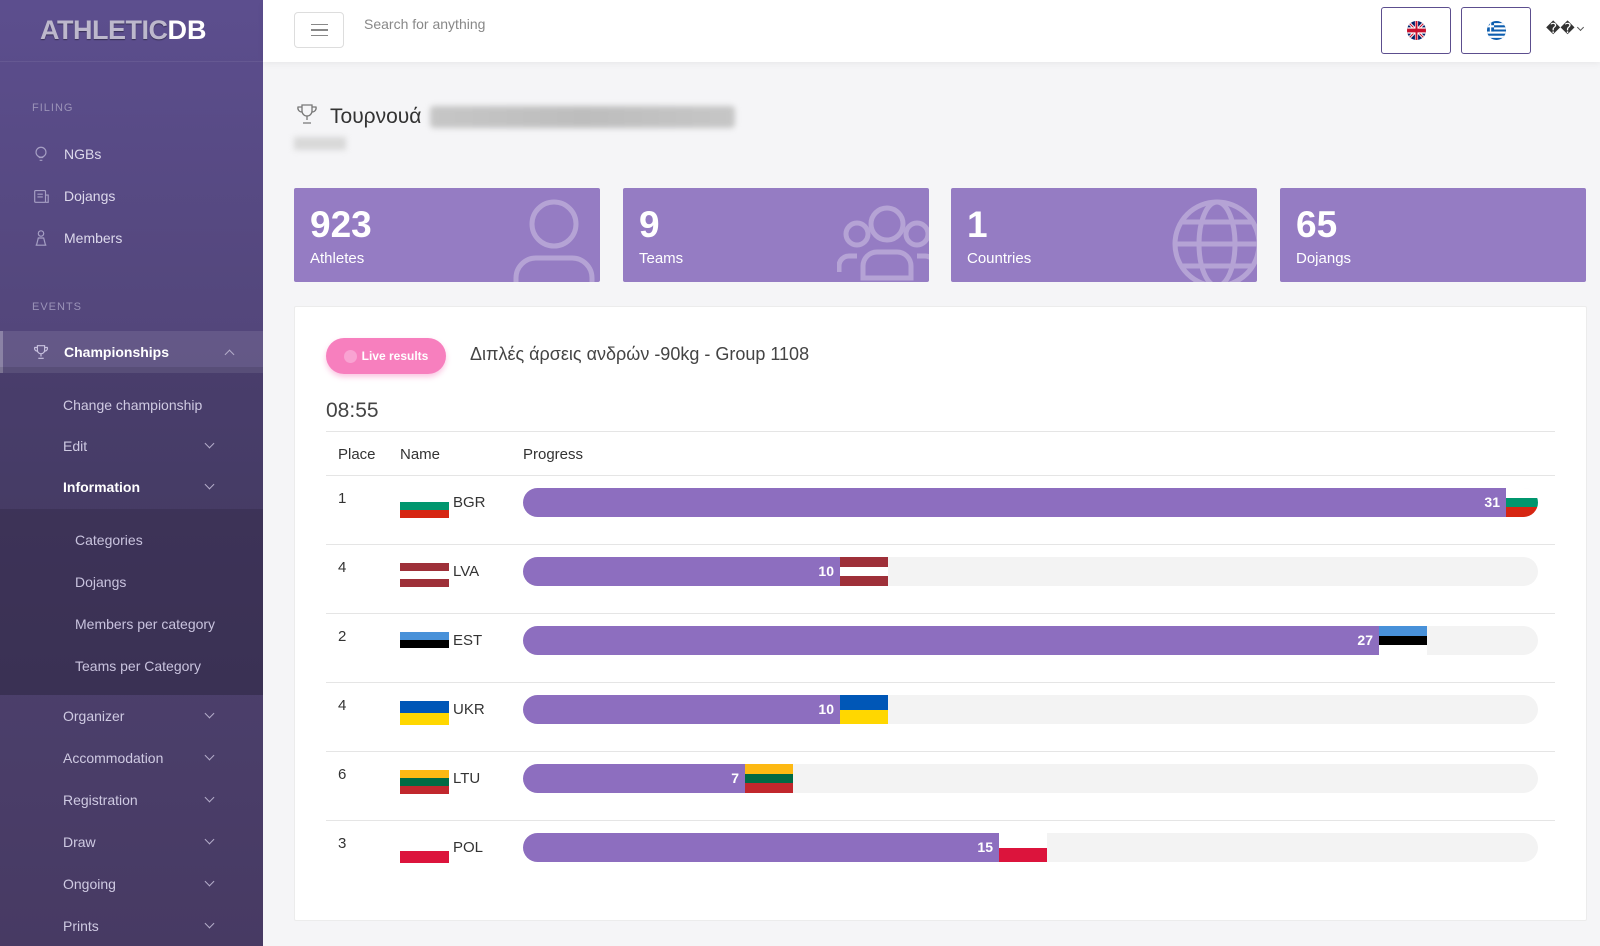 The width and height of the screenshot is (1600, 946). I want to click on sidebar-item-label: Organizer, so click(94, 716).